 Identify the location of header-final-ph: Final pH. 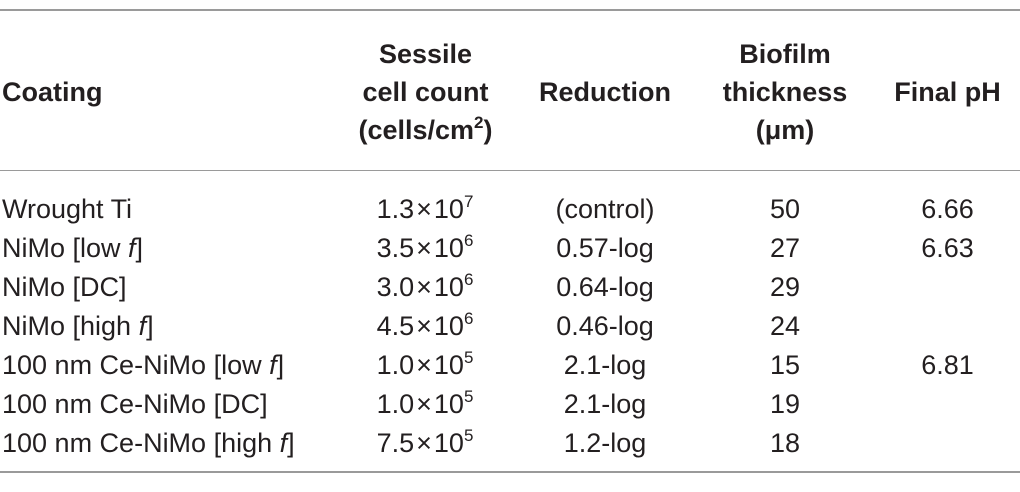
(947, 92).